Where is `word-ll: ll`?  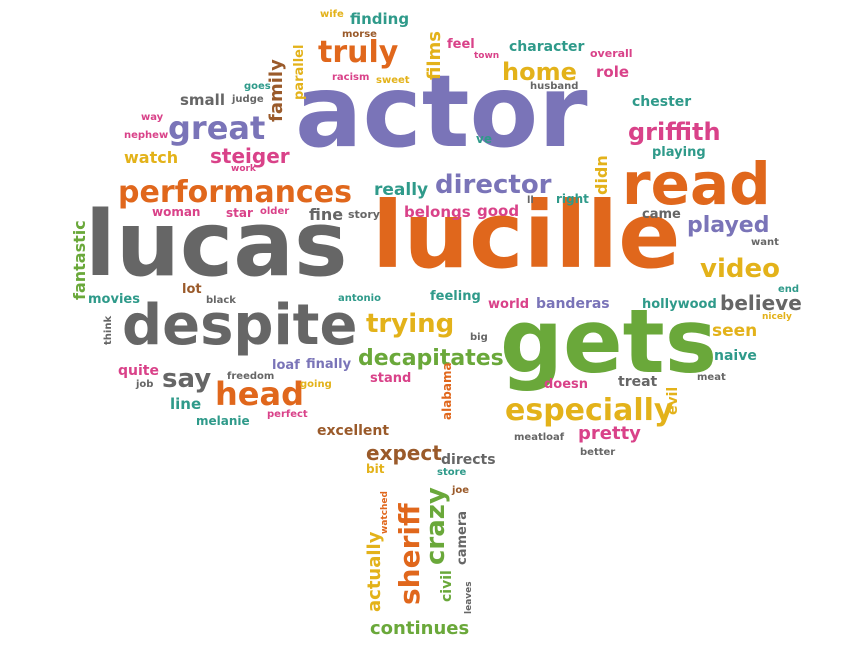
word-ll: ll is located at coordinates (530, 200).